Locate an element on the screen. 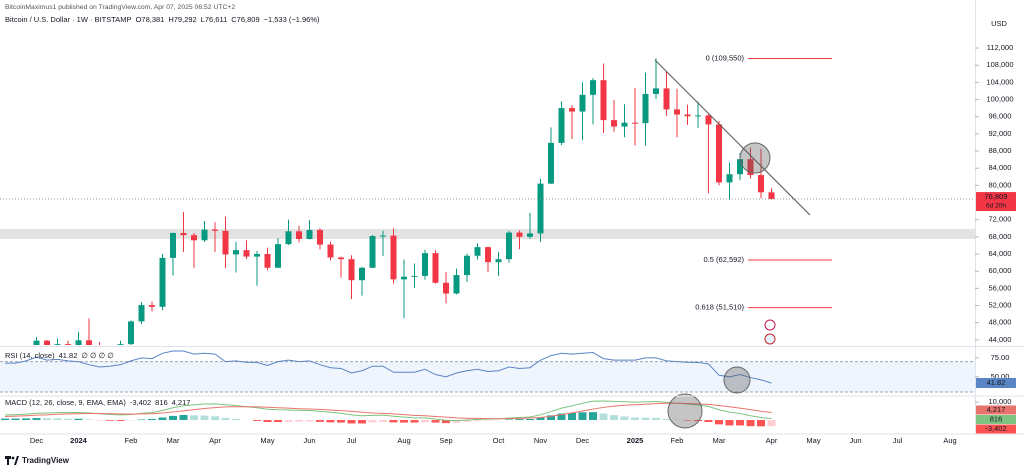 Image resolution: width=1024 pixels, height=469 pixels. macd-last: 4,217 is located at coordinates (996, 409).